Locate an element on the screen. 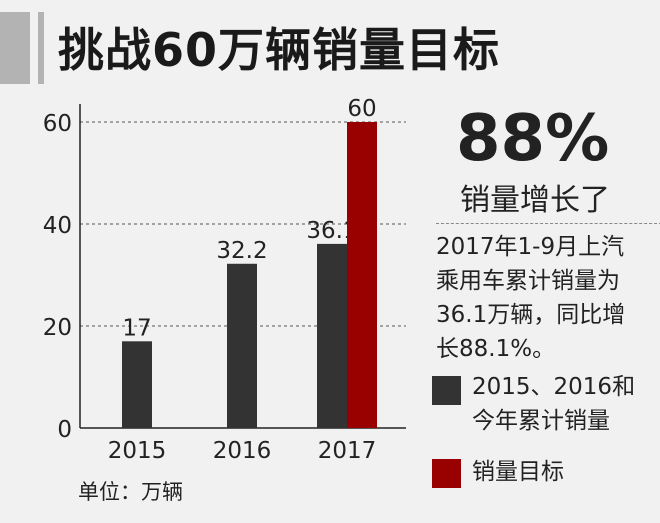  data-label: 60 is located at coordinates (361, 109).